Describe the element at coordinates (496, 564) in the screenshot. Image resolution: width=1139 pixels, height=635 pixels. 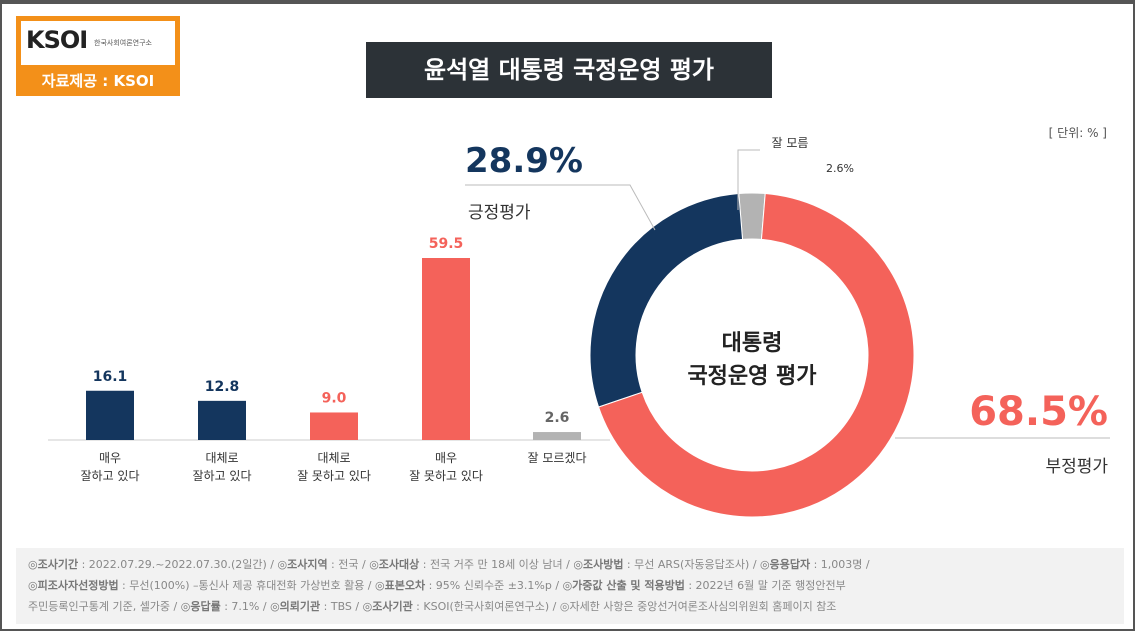
I see `footnote-text: : 전국 거주 만 18세 이상 남녀 /` at that location.